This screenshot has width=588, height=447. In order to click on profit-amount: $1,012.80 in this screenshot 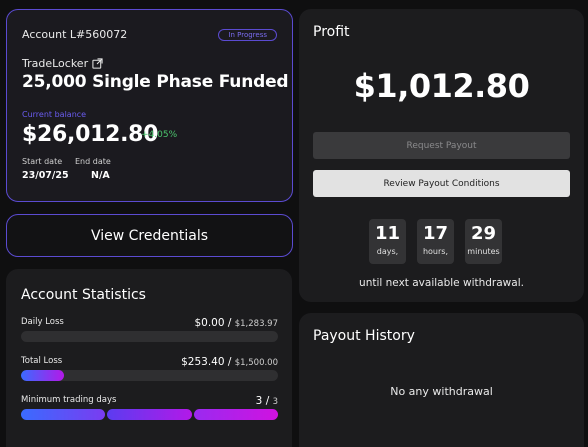, I will do `click(441, 86)`.